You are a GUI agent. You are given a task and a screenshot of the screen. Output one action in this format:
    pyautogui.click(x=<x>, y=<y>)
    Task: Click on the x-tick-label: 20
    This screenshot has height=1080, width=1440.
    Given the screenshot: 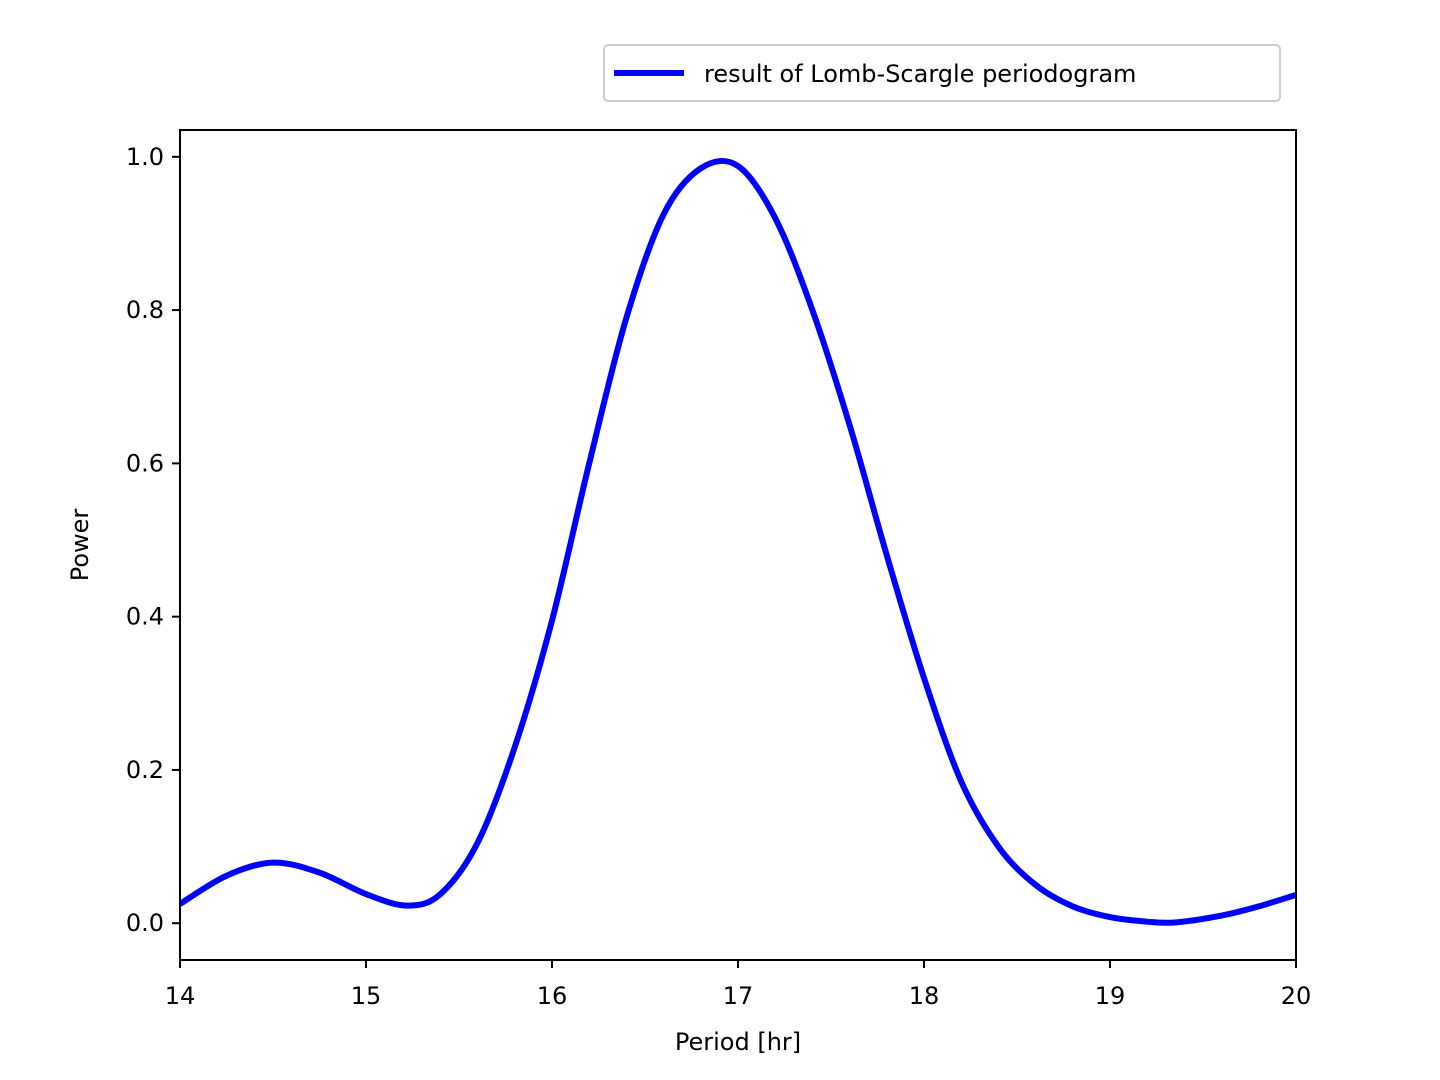 What is the action you would take?
    pyautogui.click(x=1296, y=996)
    